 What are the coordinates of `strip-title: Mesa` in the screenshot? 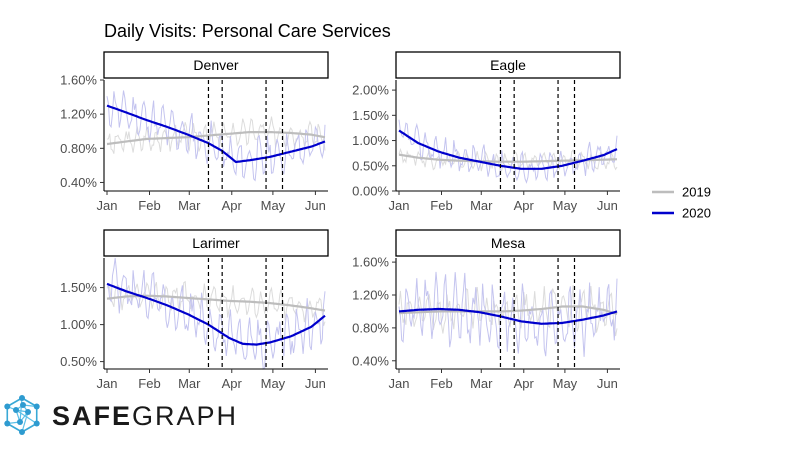 It's located at (508, 243).